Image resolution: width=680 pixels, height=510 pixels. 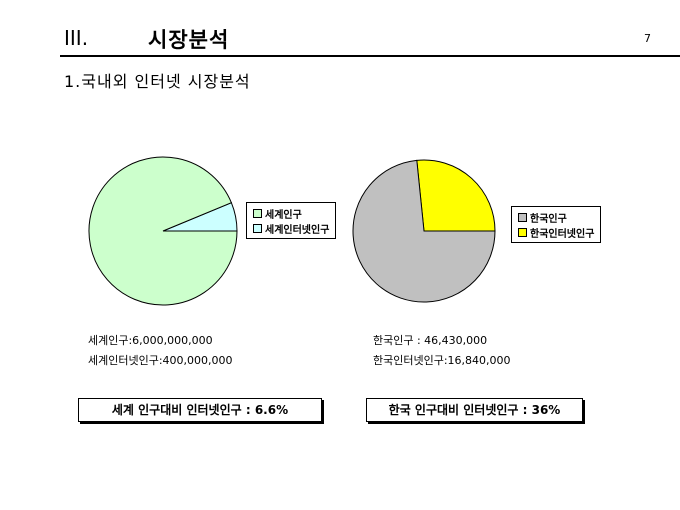 I want to click on world-ratio-box: 세계 인구대비 인터넷인구 : 6.6%, so click(x=200, y=410).